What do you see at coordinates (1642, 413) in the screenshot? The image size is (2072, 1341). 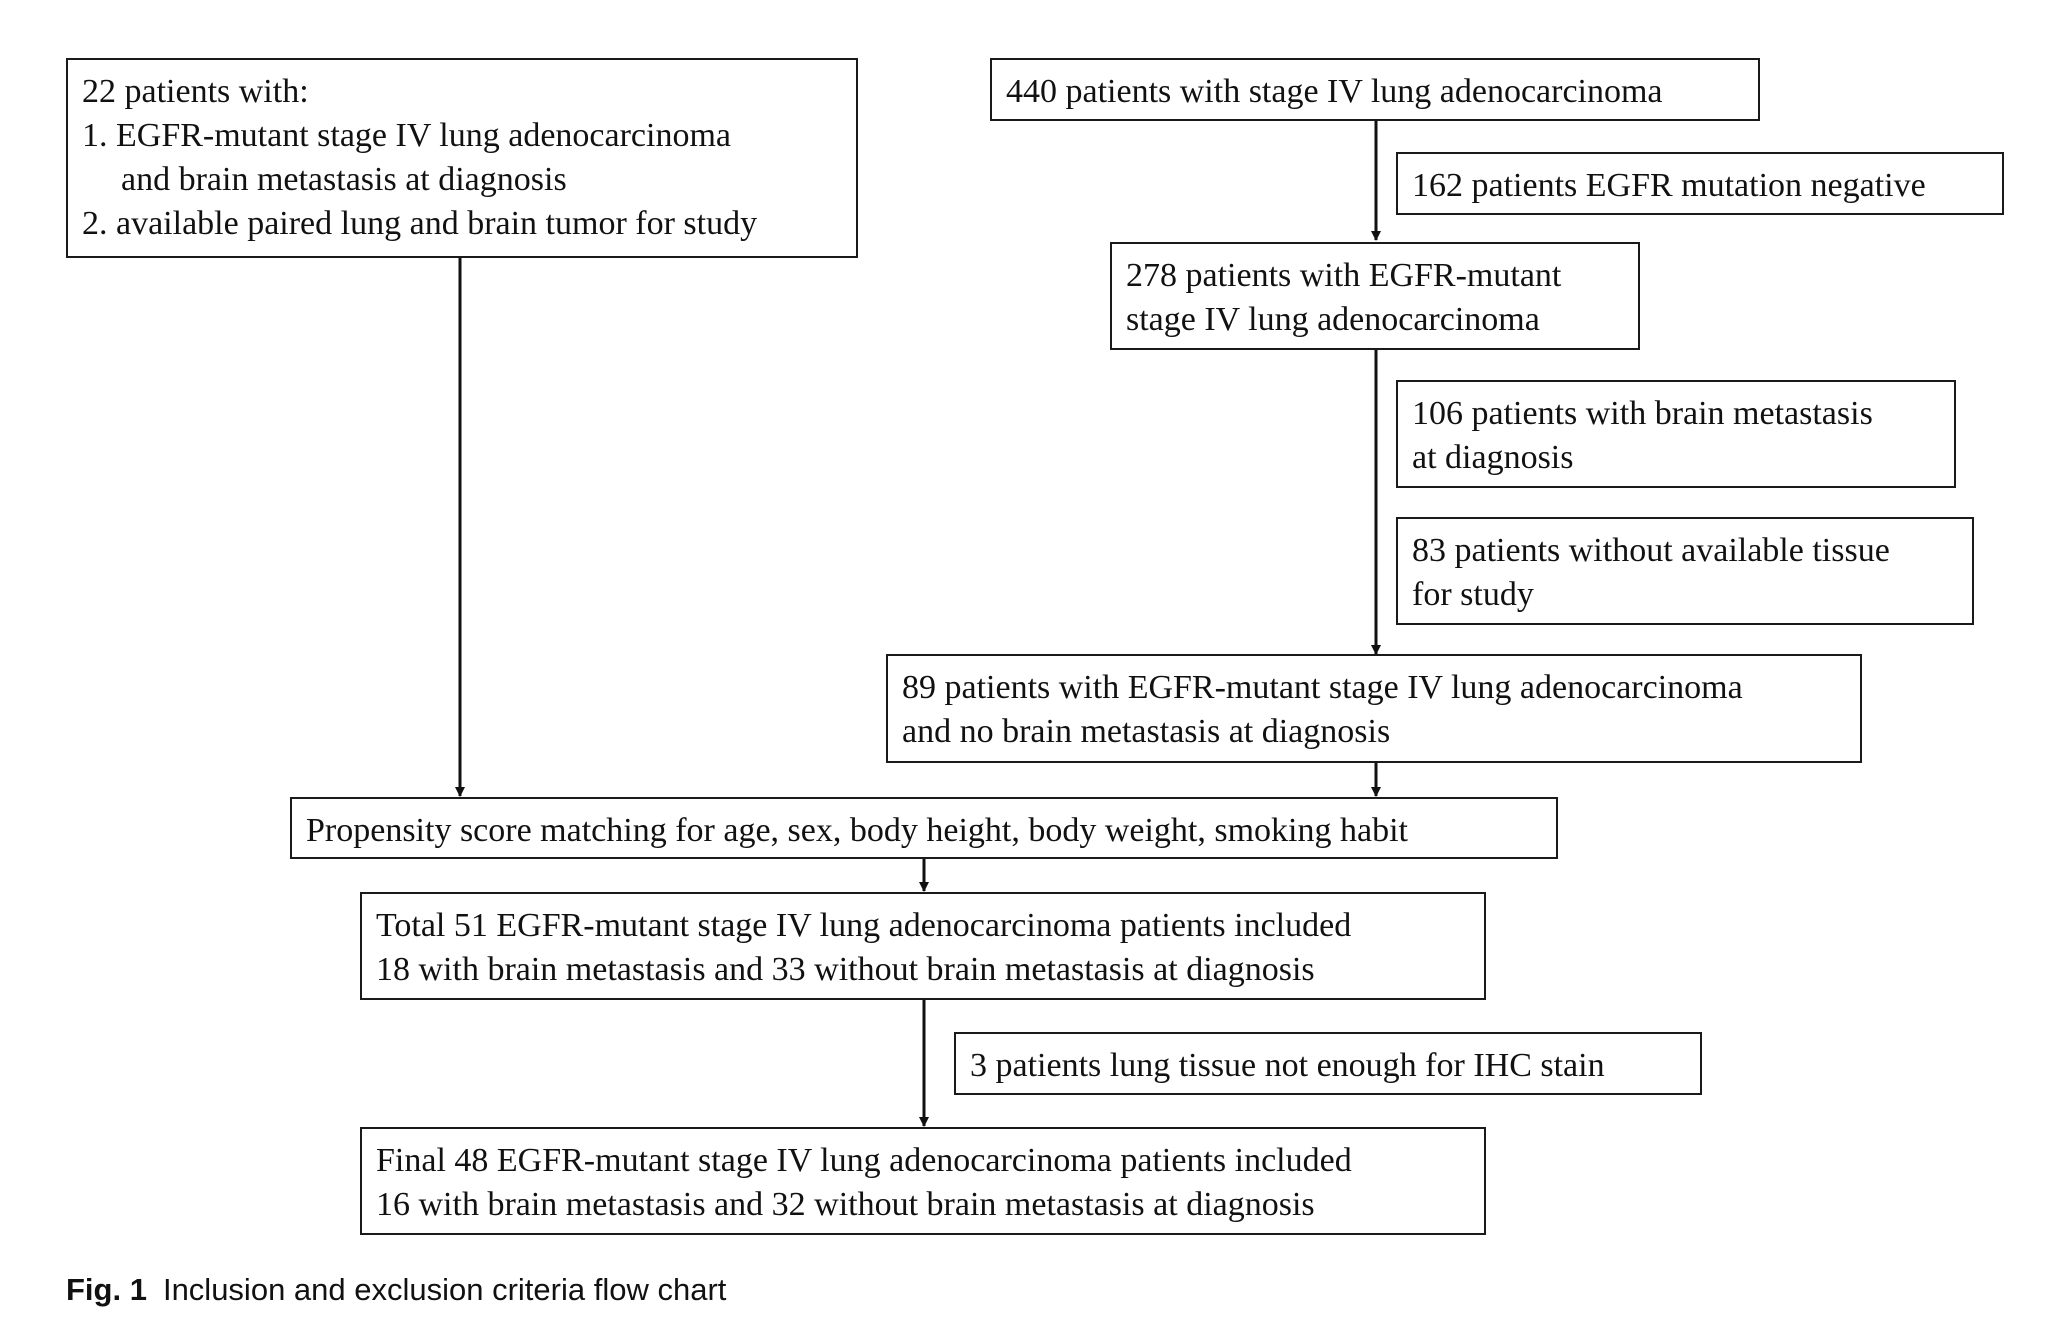 I see `excluded-106-line1: 106 patients with brain metastasis` at bounding box center [1642, 413].